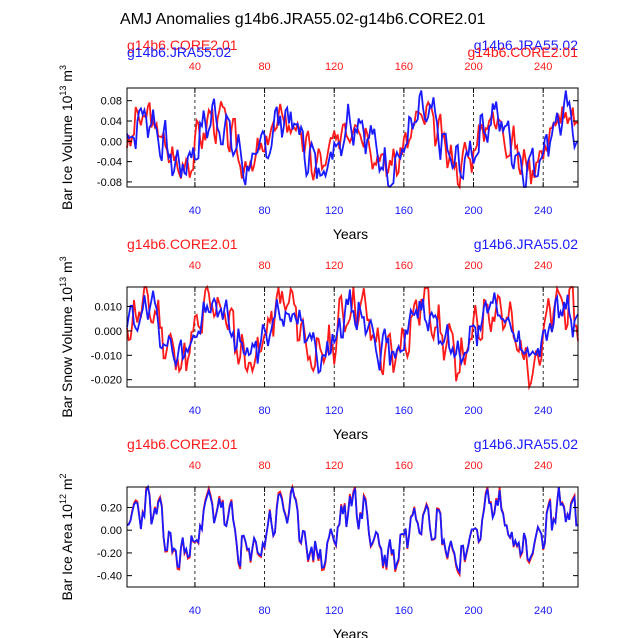 This screenshot has width=638, height=638. What do you see at coordinates (111, 508) in the screenshot?
I see `y-tick-label: 0.20` at bounding box center [111, 508].